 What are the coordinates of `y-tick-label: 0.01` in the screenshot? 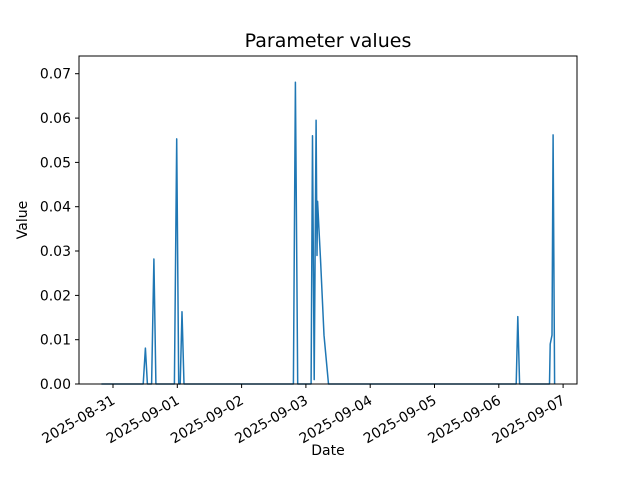 It's located at (55, 341).